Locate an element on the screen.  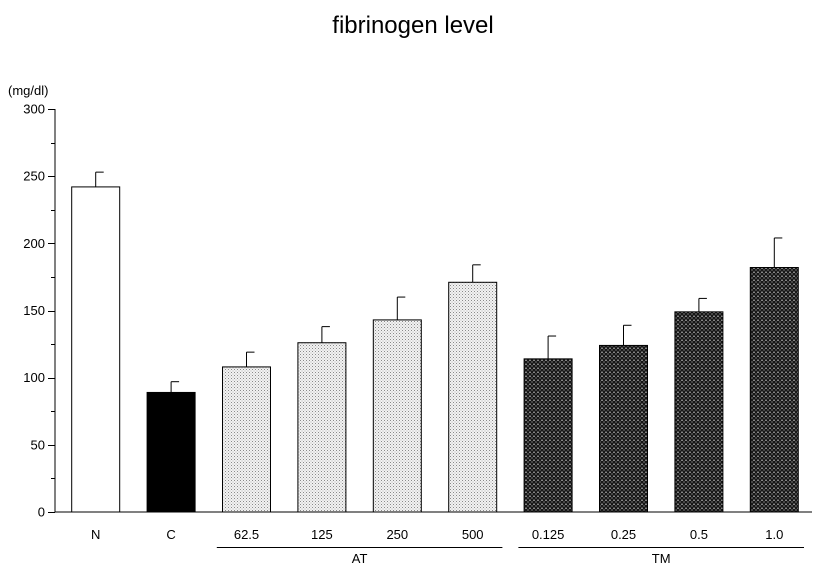
group-label-AT: AT is located at coordinates (360, 558).